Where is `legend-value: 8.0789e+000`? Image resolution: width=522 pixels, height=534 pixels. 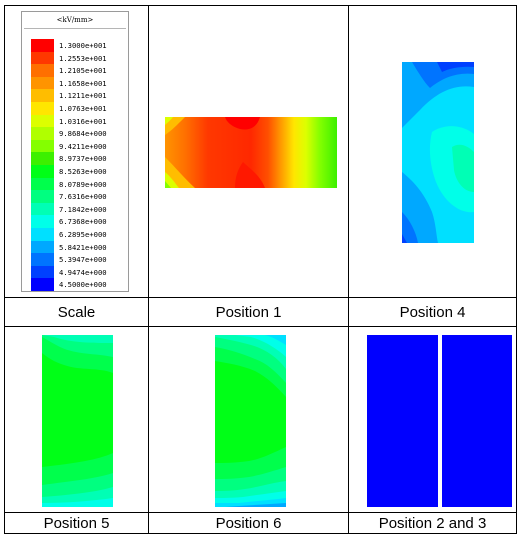 legend-value: 8.0789e+000 is located at coordinates (83, 184).